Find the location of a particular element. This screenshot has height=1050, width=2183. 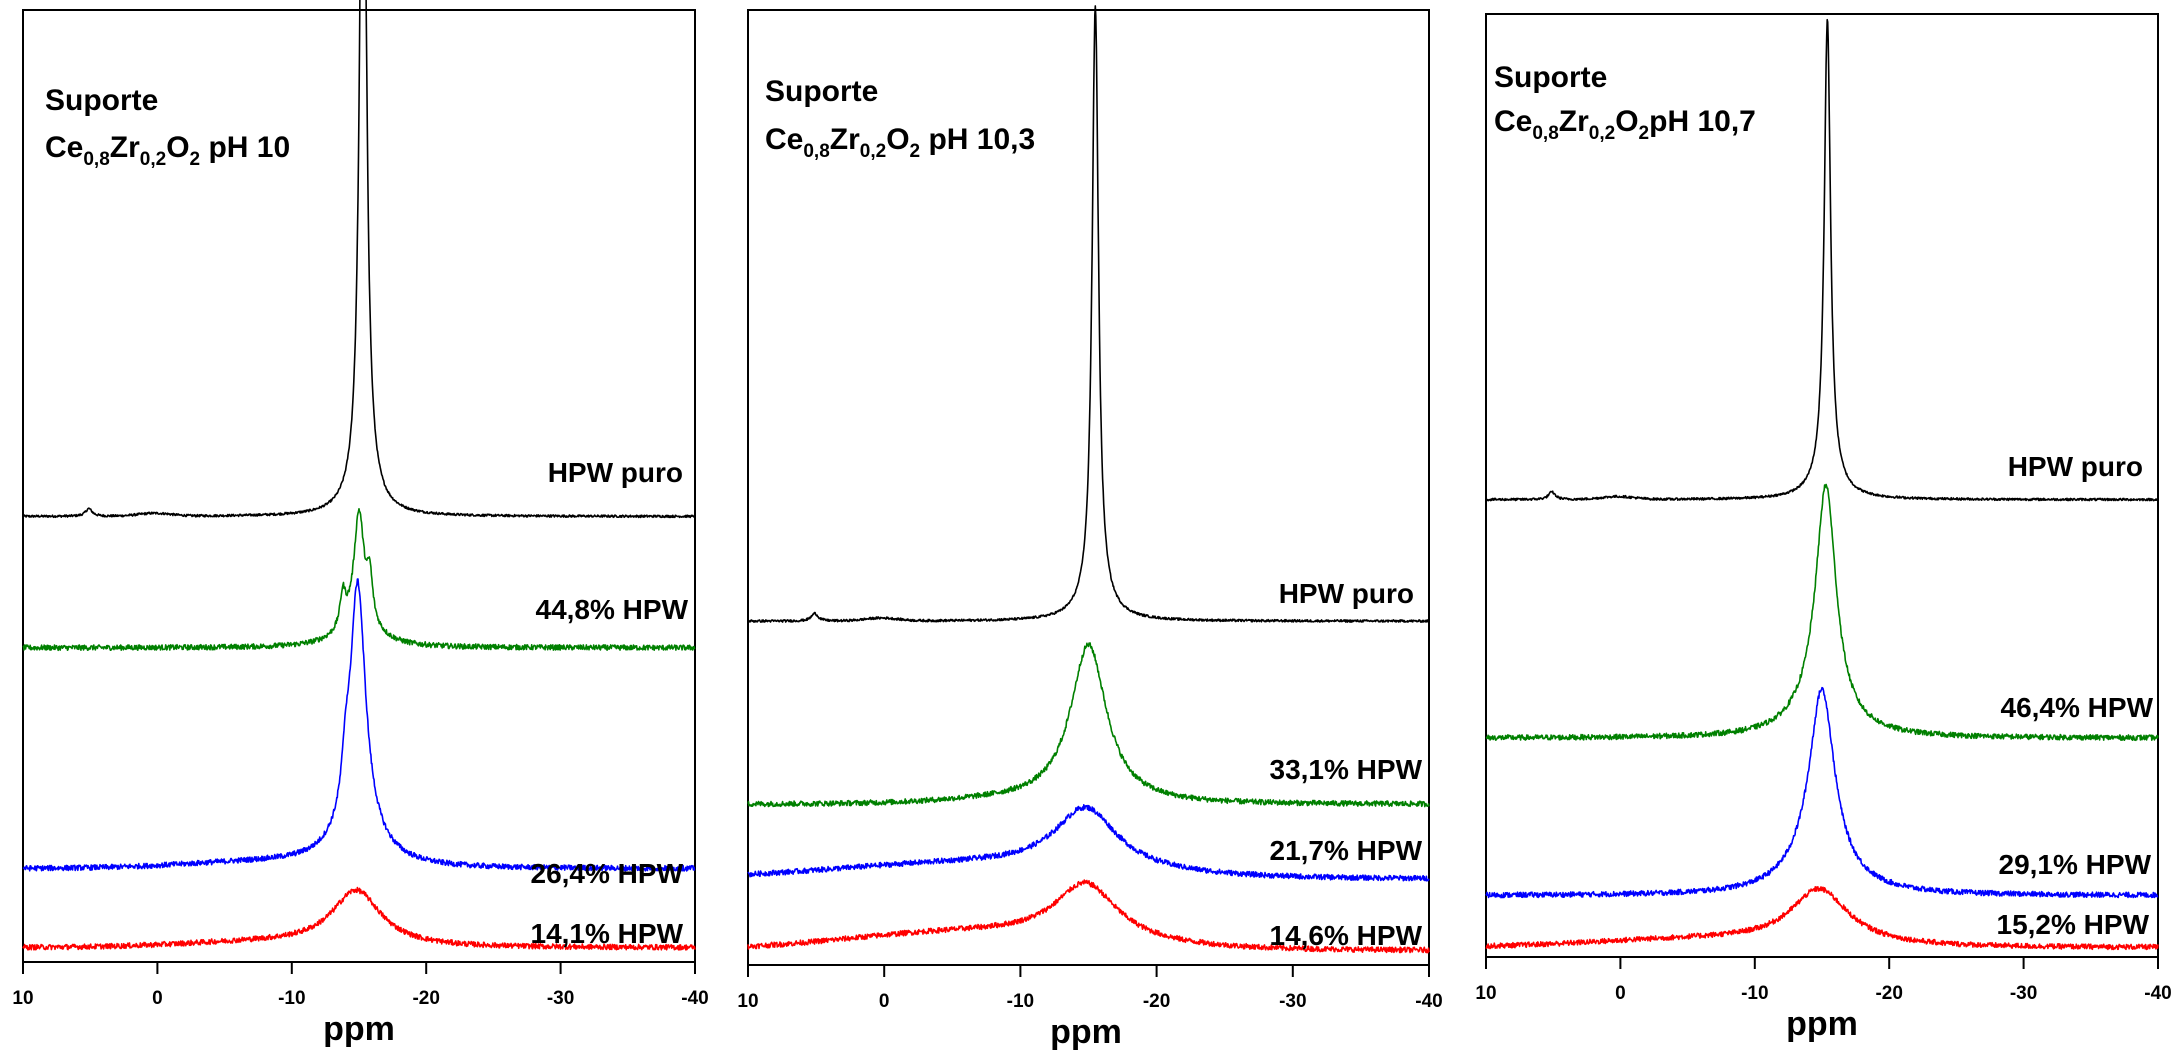

panel-3-tick-label: -20 is located at coordinates (1888, 993).